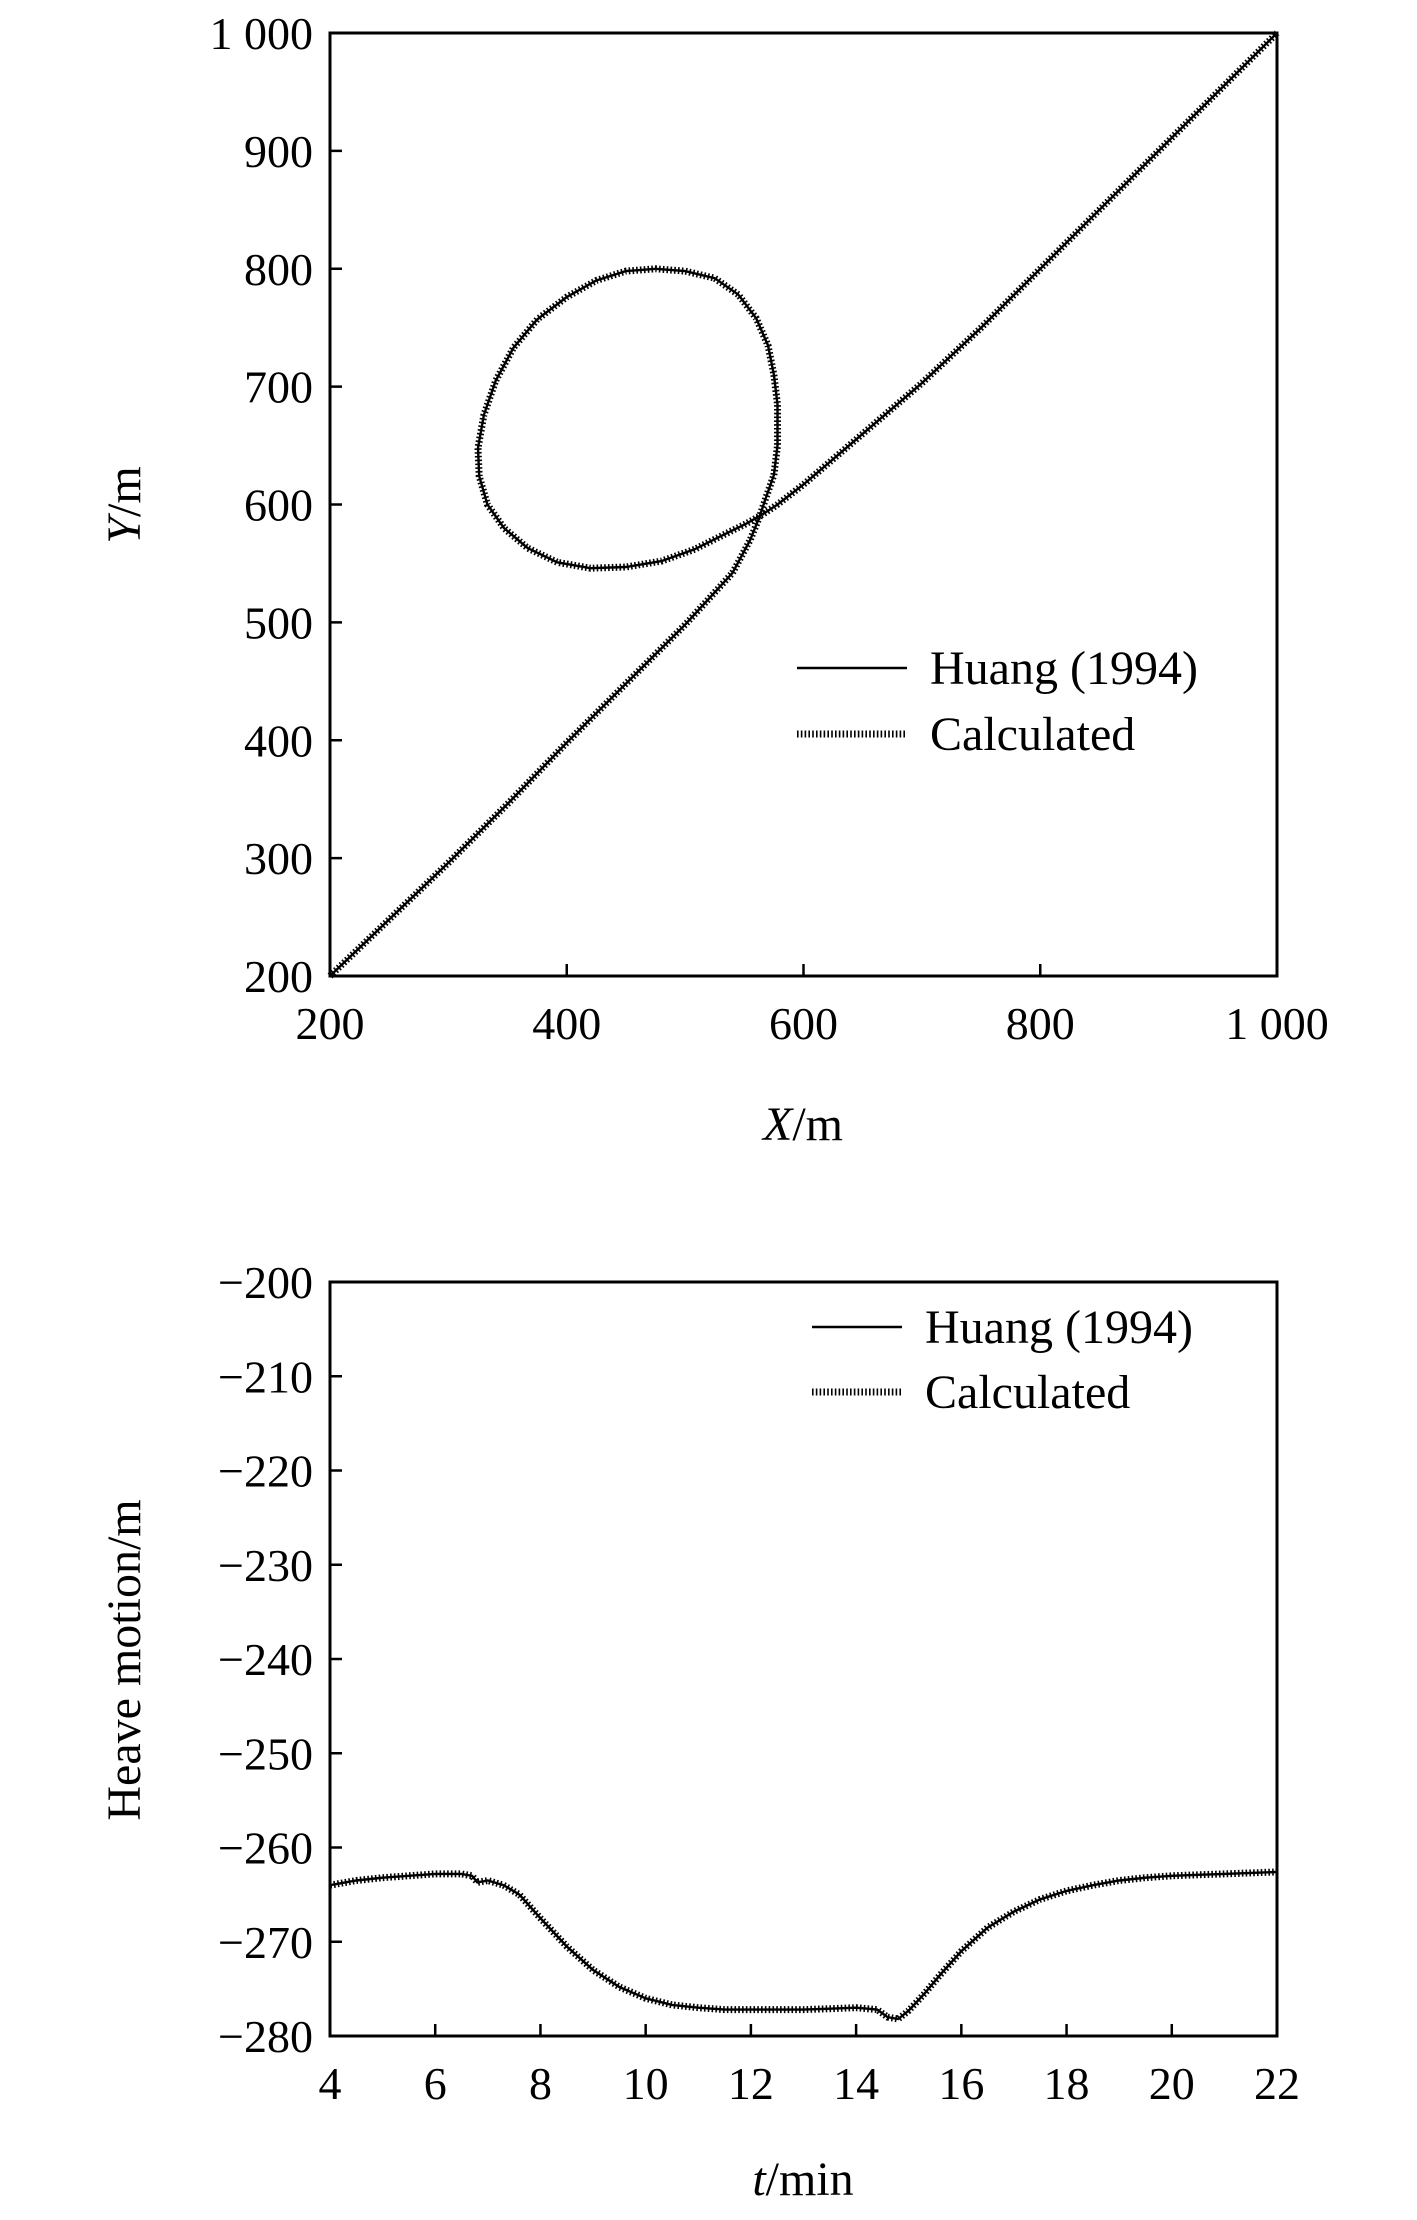 This screenshot has height=2220, width=1417. Describe the element at coordinates (278, 387) in the screenshot. I see `trajectory-y-tick-label: 700` at that location.